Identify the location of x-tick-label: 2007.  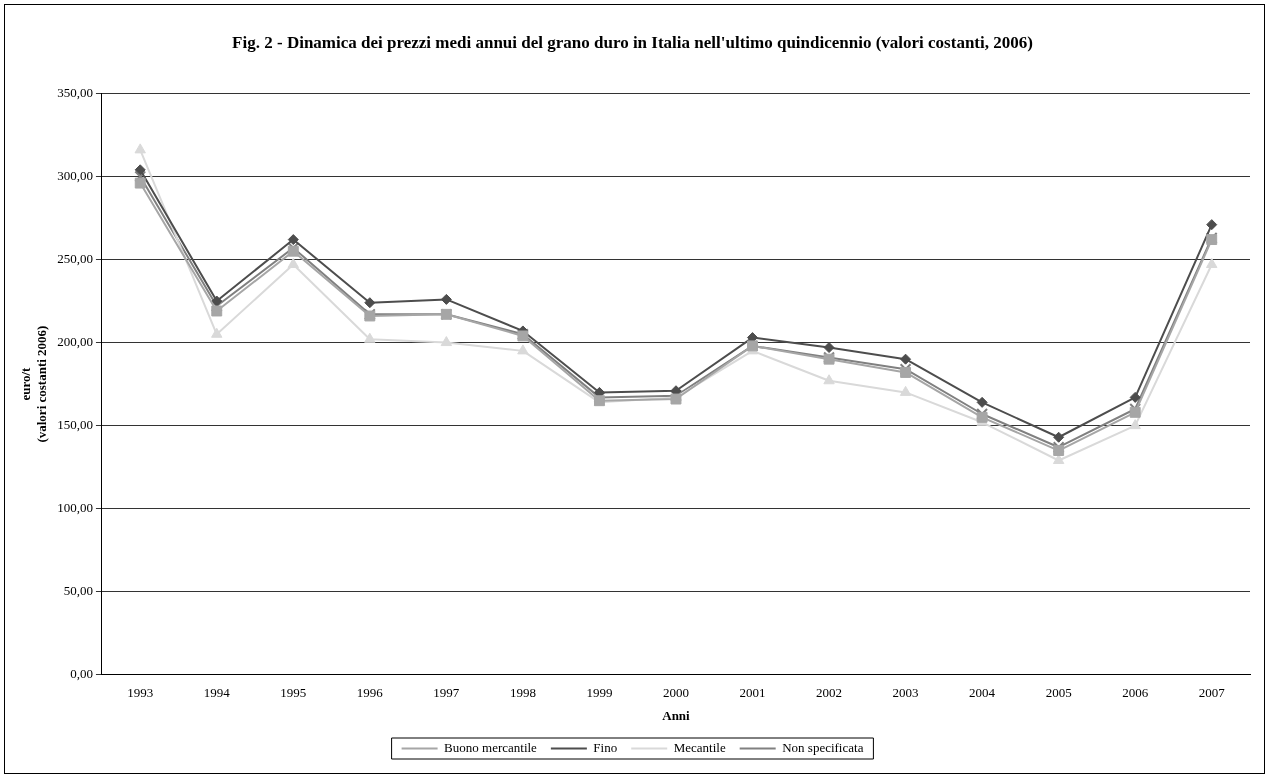
(1212, 693).